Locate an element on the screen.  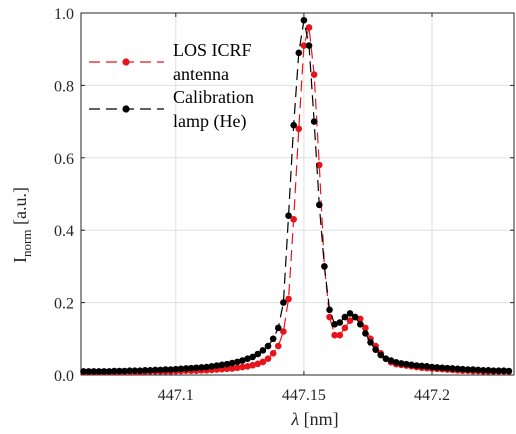
y-tick-label: 0.2 is located at coordinates (64, 304).